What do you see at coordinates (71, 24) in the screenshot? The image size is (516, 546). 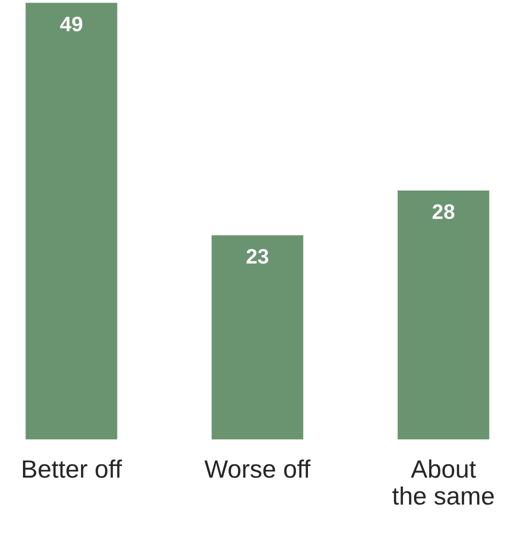 I see `data-label: 49` at bounding box center [71, 24].